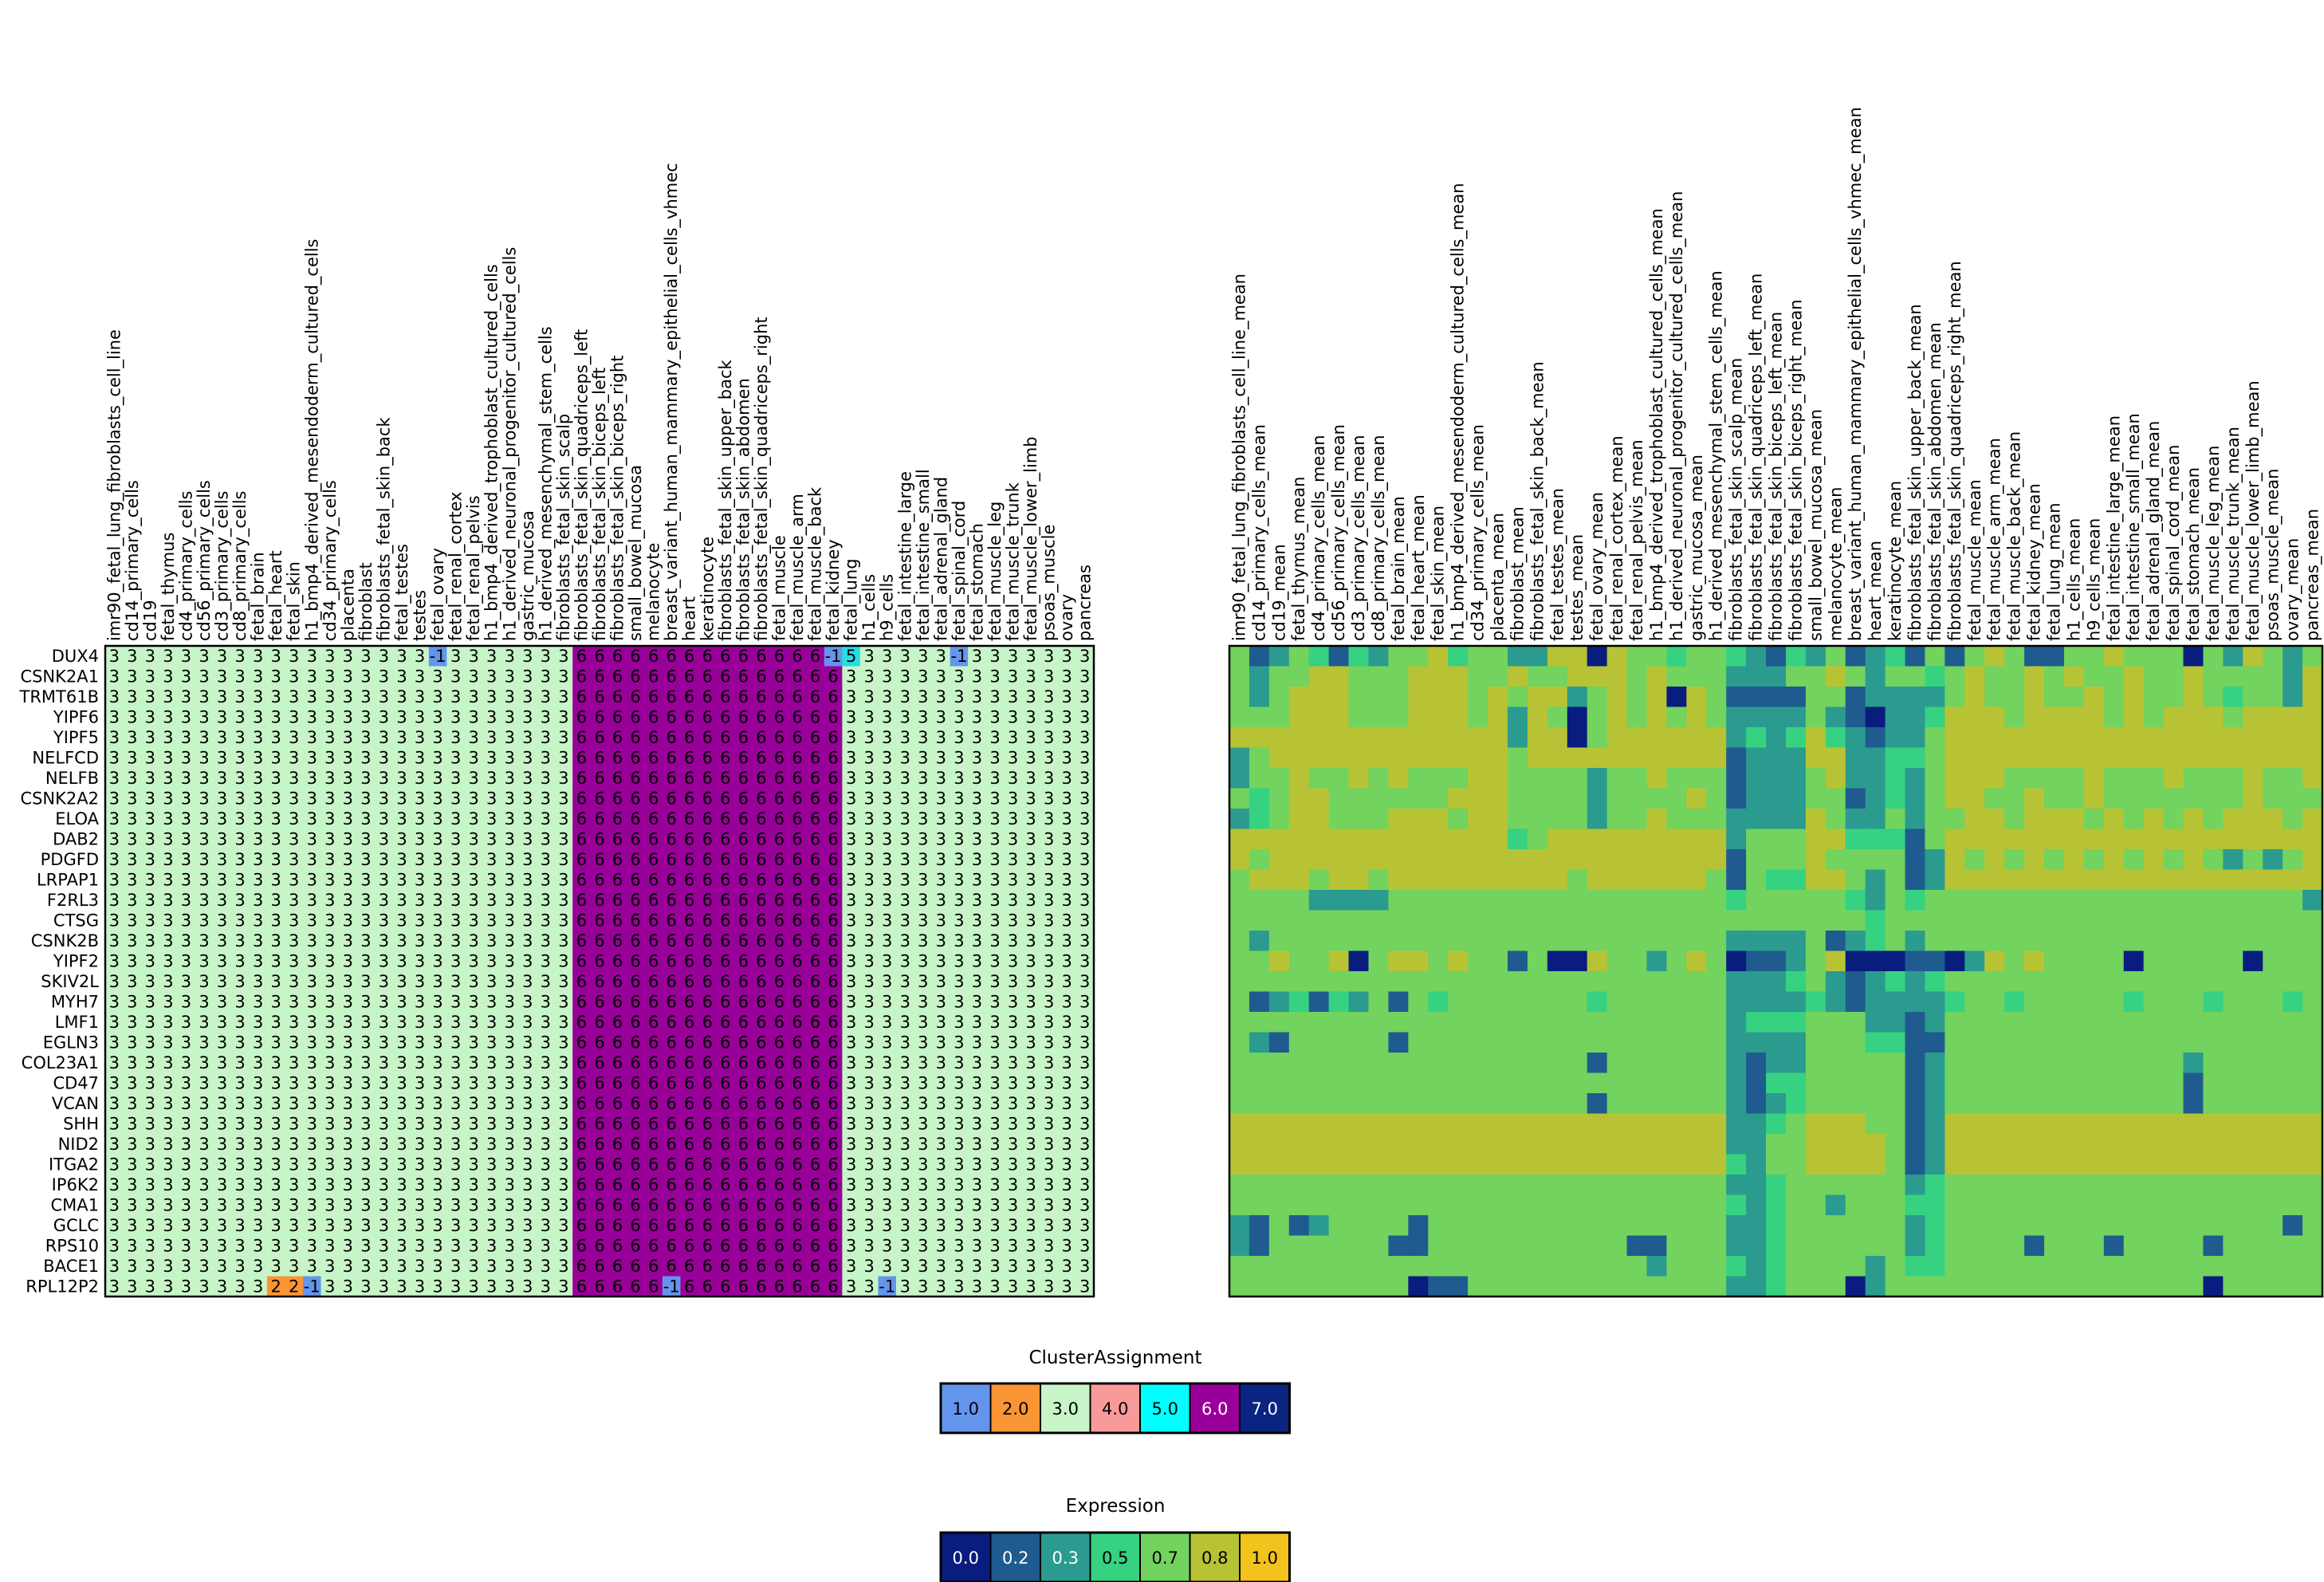 Image resolution: width=2324 pixels, height=1582 pixels. Describe the element at coordinates (149, 620) in the screenshot. I see `cluster-column-label: cd19` at that location.